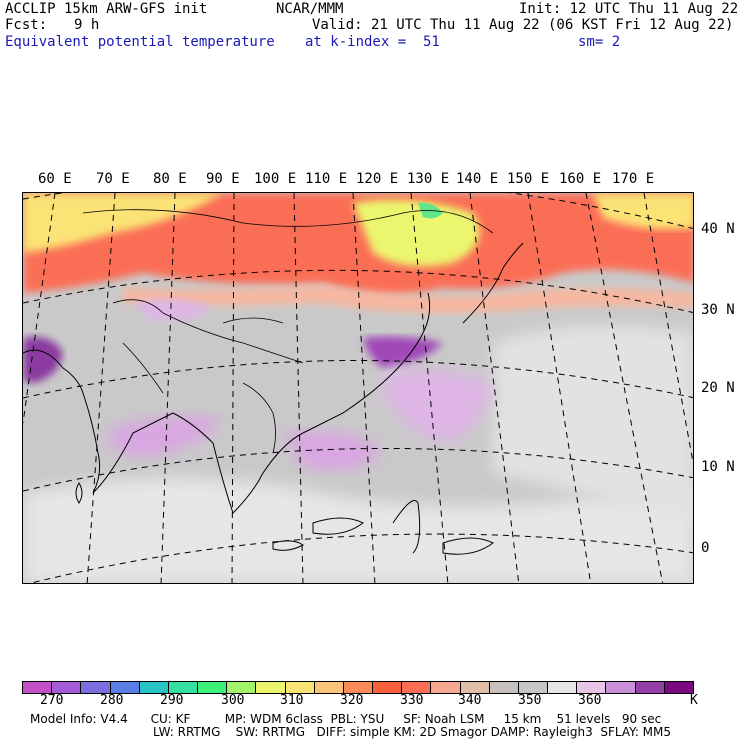  Describe the element at coordinates (377, 179) in the screenshot. I see `longitude-label: 120 E` at that location.